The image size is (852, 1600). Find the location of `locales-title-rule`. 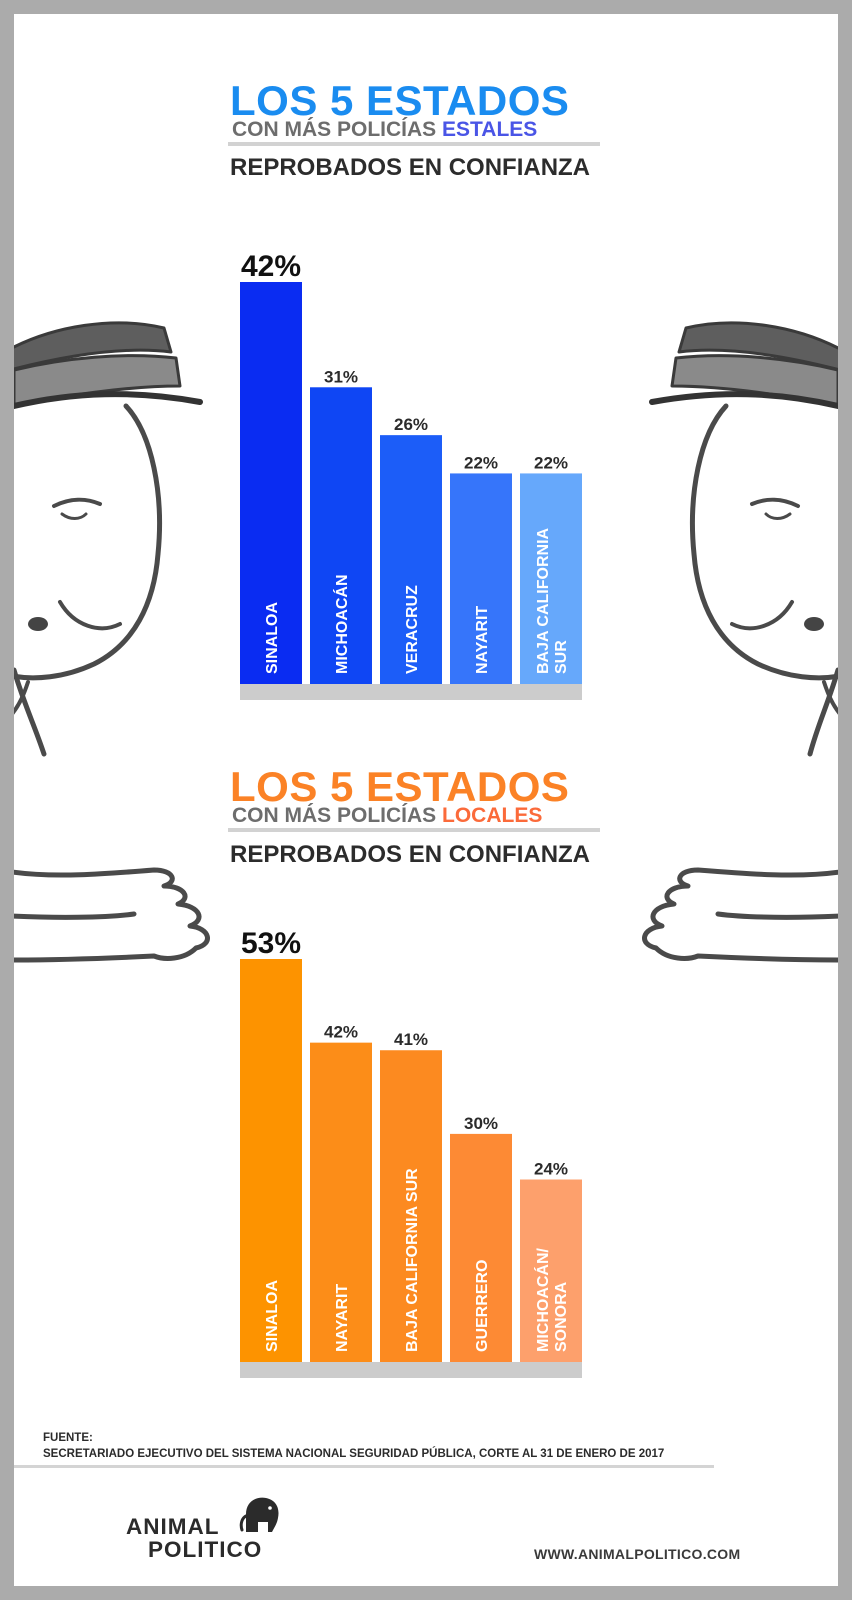

locales-title-rule is located at coordinates (414, 830).